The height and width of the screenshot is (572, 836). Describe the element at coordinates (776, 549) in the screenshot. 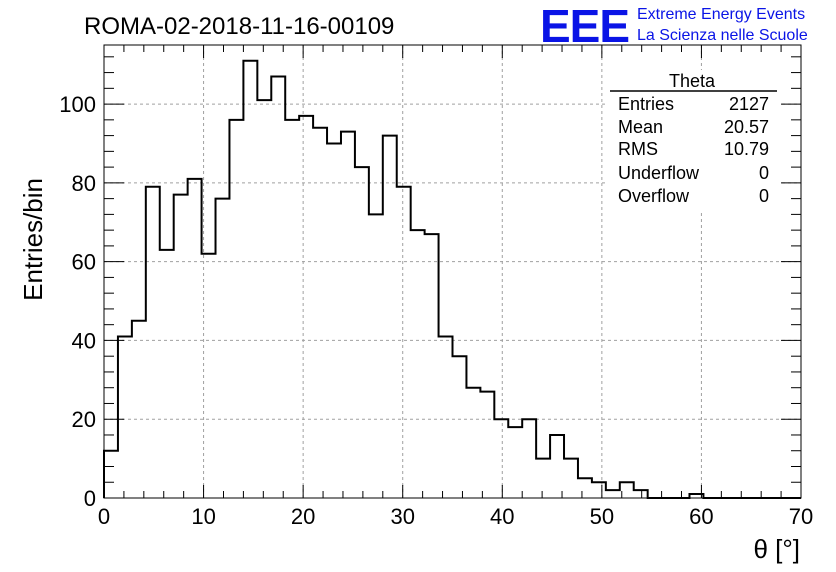

I see `x-axis-label: θ [°]` at that location.